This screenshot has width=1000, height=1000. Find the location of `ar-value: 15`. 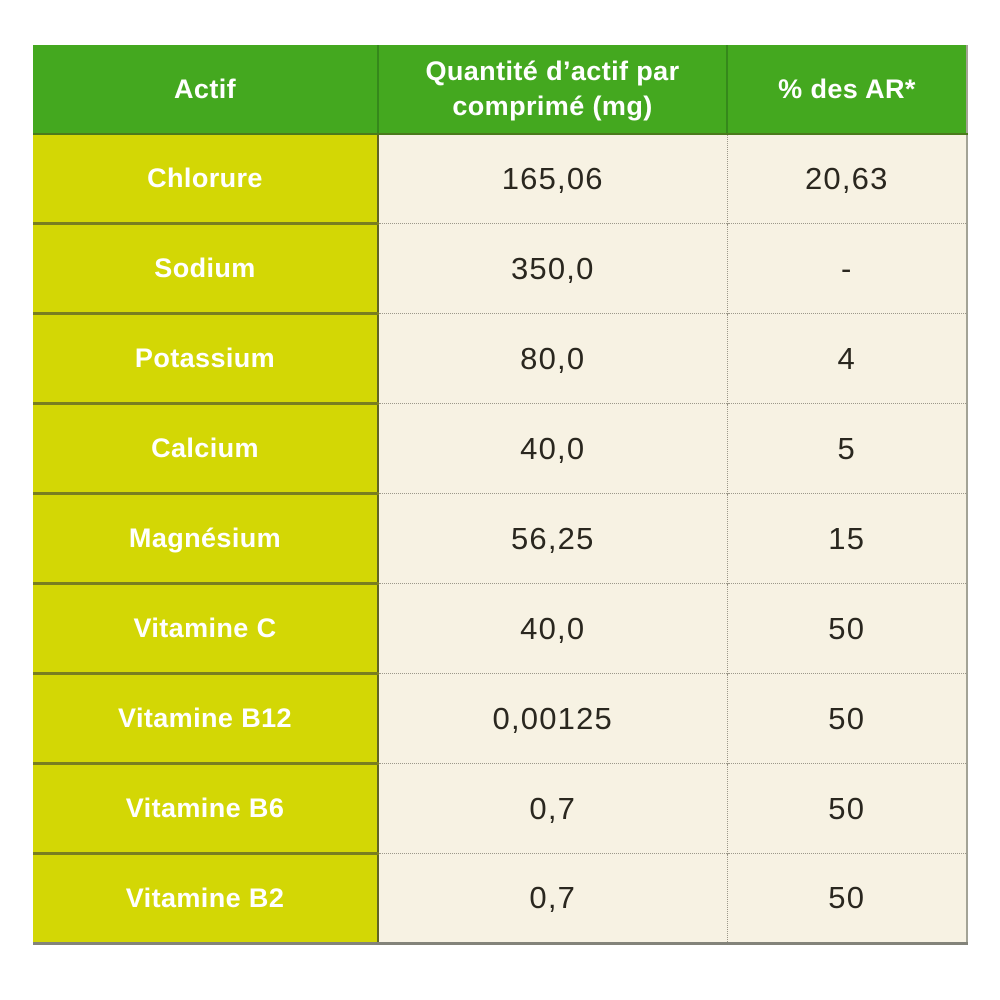

ar-value: 15 is located at coordinates (846, 538).